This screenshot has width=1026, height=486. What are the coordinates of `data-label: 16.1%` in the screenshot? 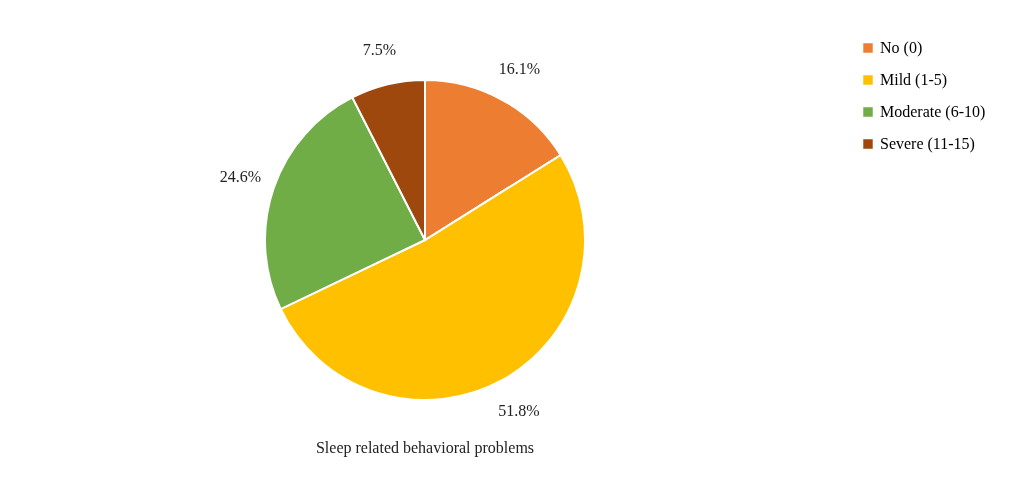 It's located at (519, 69).